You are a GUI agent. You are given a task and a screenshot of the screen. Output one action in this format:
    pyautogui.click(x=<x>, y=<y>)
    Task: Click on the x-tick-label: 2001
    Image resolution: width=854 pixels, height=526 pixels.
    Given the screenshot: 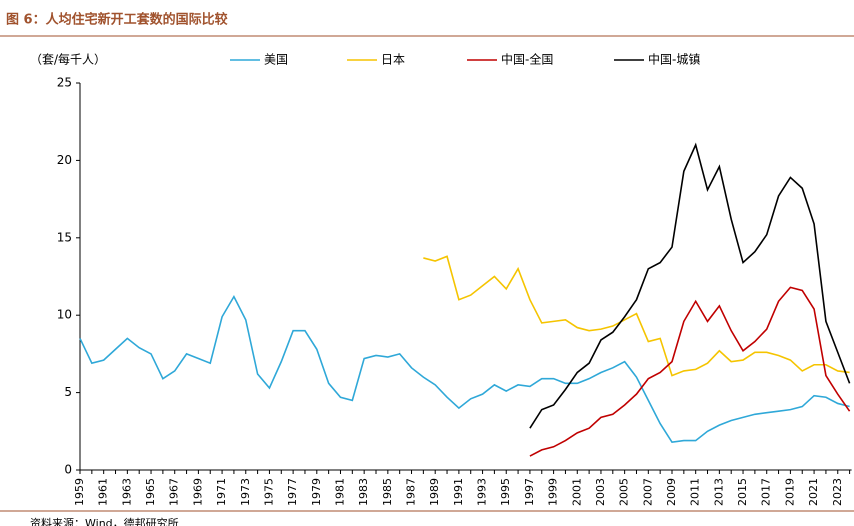 What is the action you would take?
    pyautogui.click(x=576, y=492)
    